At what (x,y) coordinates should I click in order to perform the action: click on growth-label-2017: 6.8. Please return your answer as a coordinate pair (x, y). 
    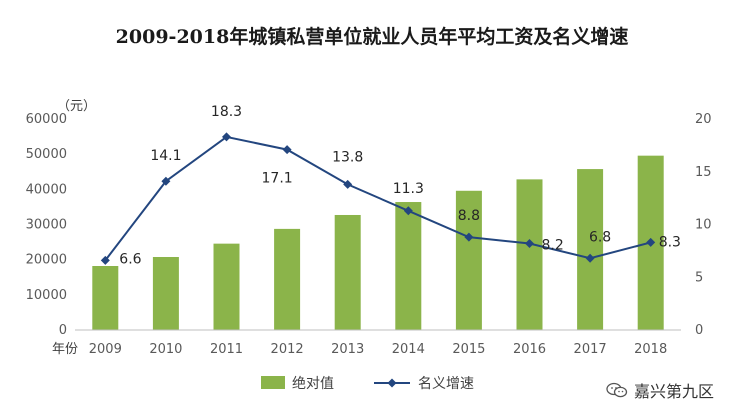
    Looking at the image, I should click on (600, 237).